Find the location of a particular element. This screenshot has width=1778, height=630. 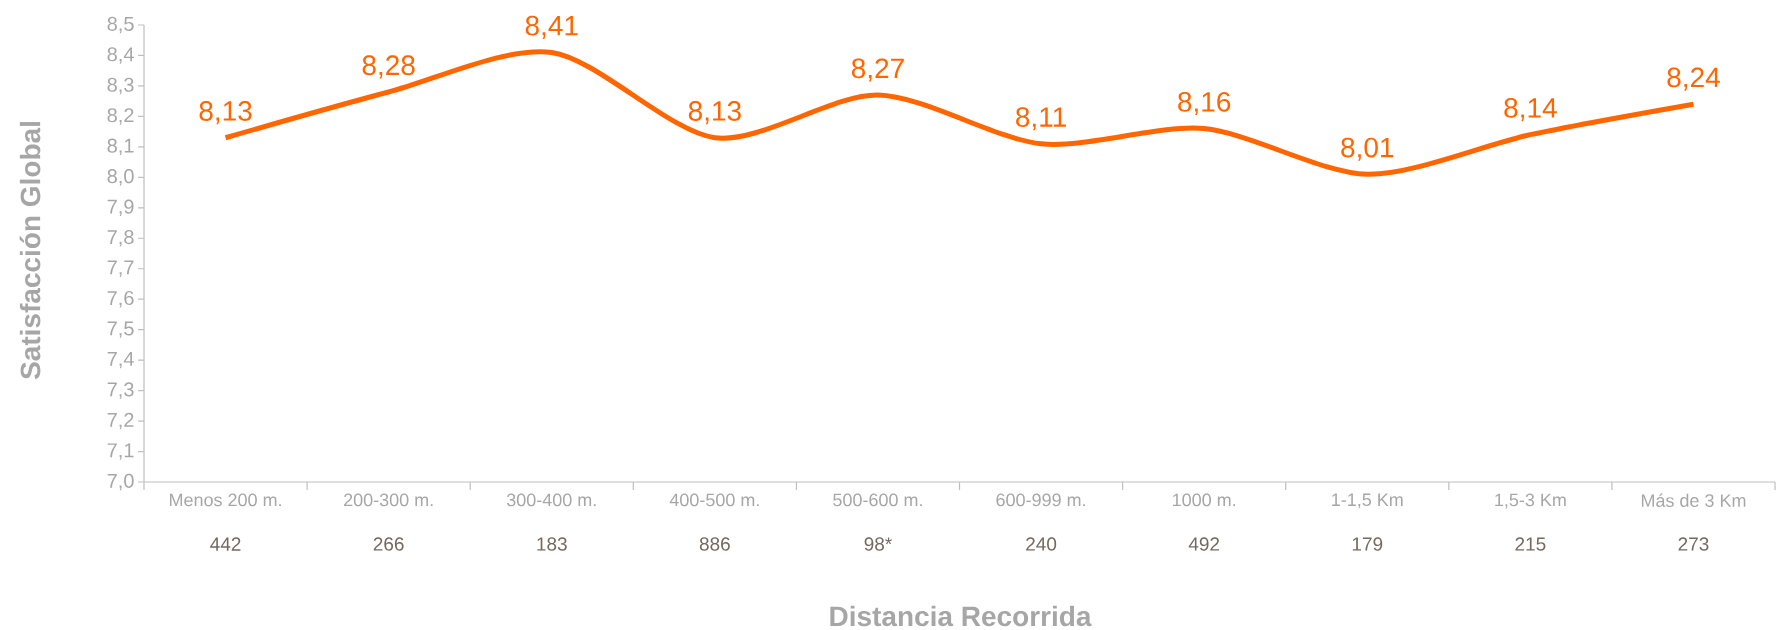

y-tick-label: 7,0 is located at coordinates (120, 482).